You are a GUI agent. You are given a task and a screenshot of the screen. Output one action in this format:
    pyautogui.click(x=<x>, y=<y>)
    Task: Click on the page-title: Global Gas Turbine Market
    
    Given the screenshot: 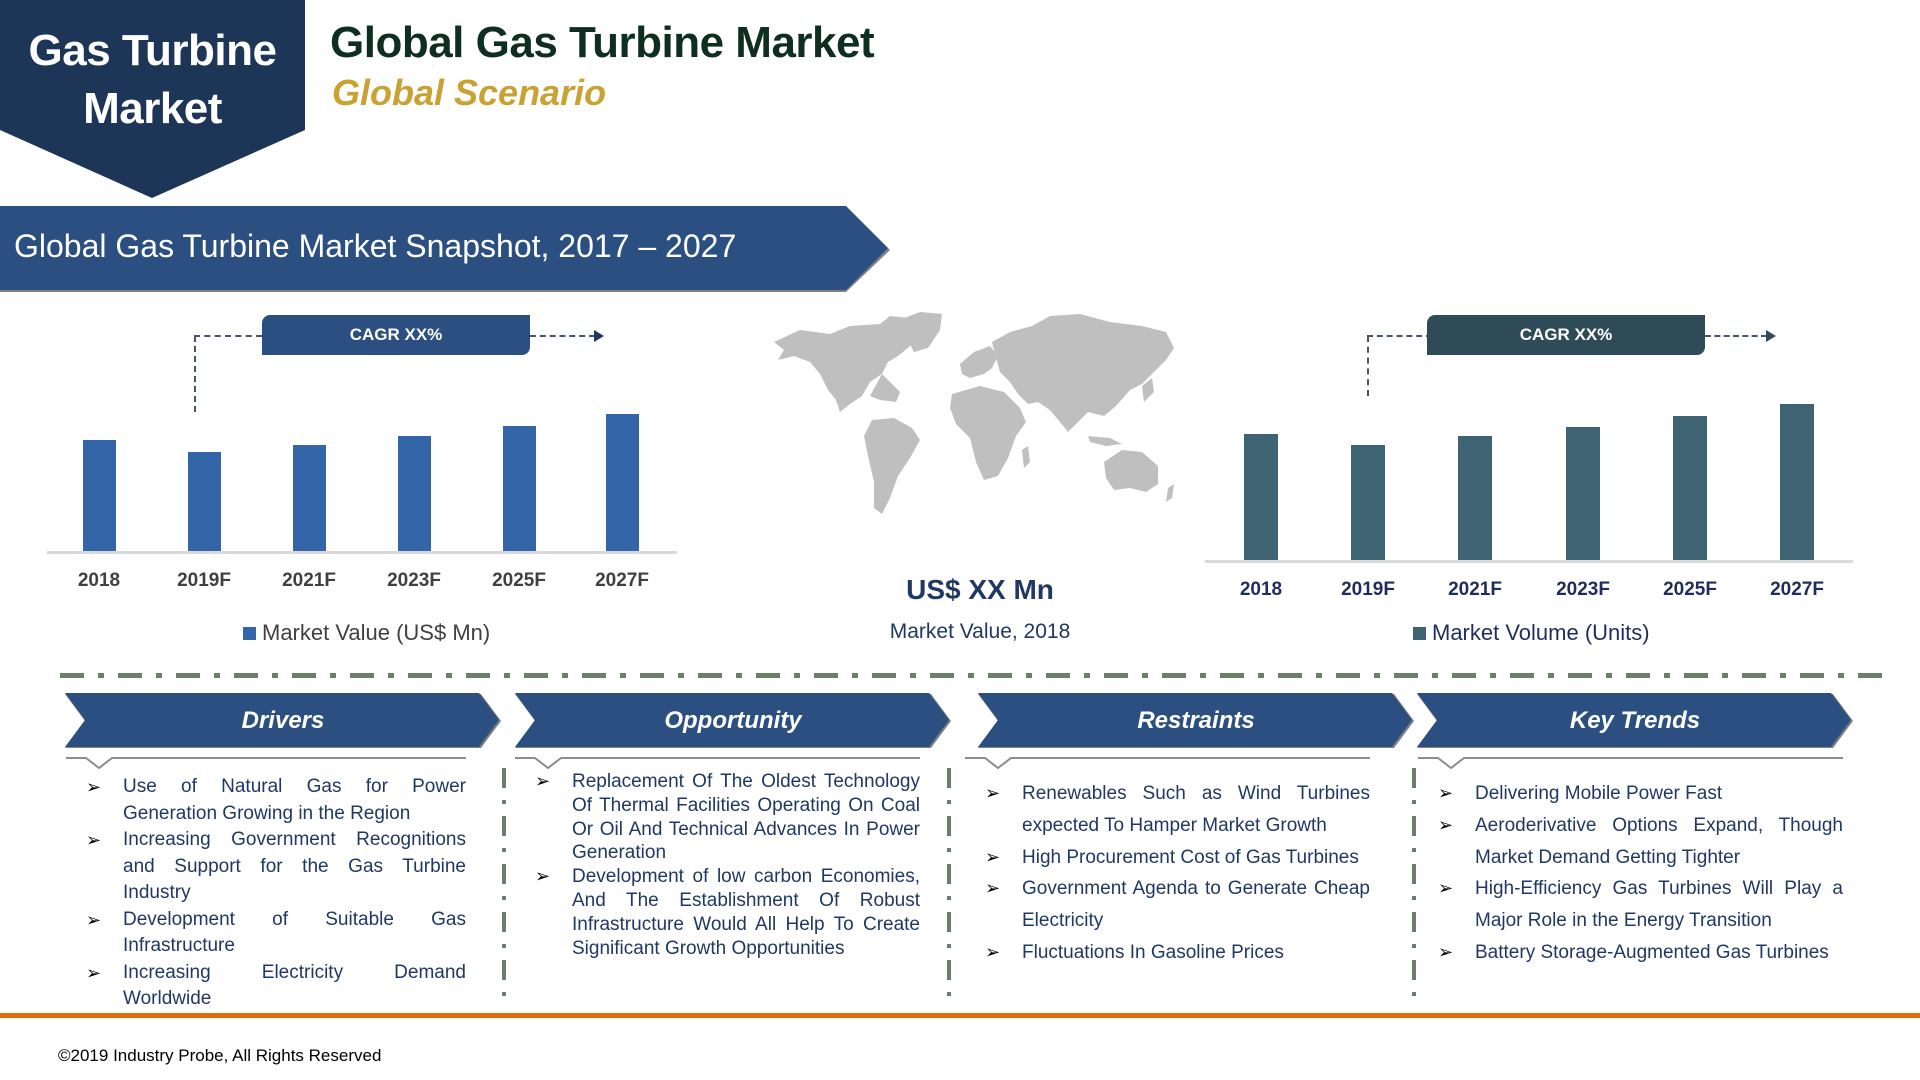 What is the action you would take?
    pyautogui.click(x=602, y=42)
    